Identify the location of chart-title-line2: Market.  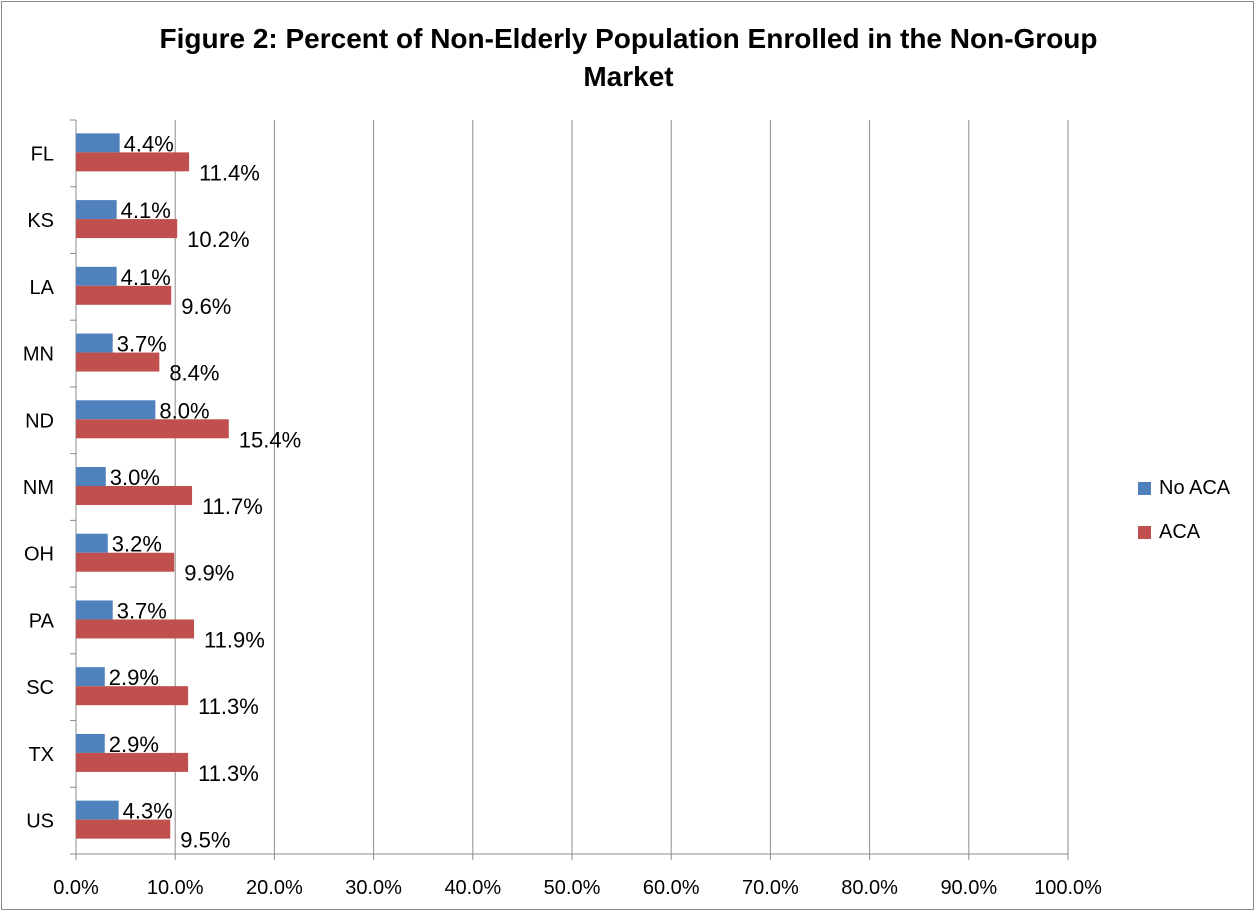
(628, 76).